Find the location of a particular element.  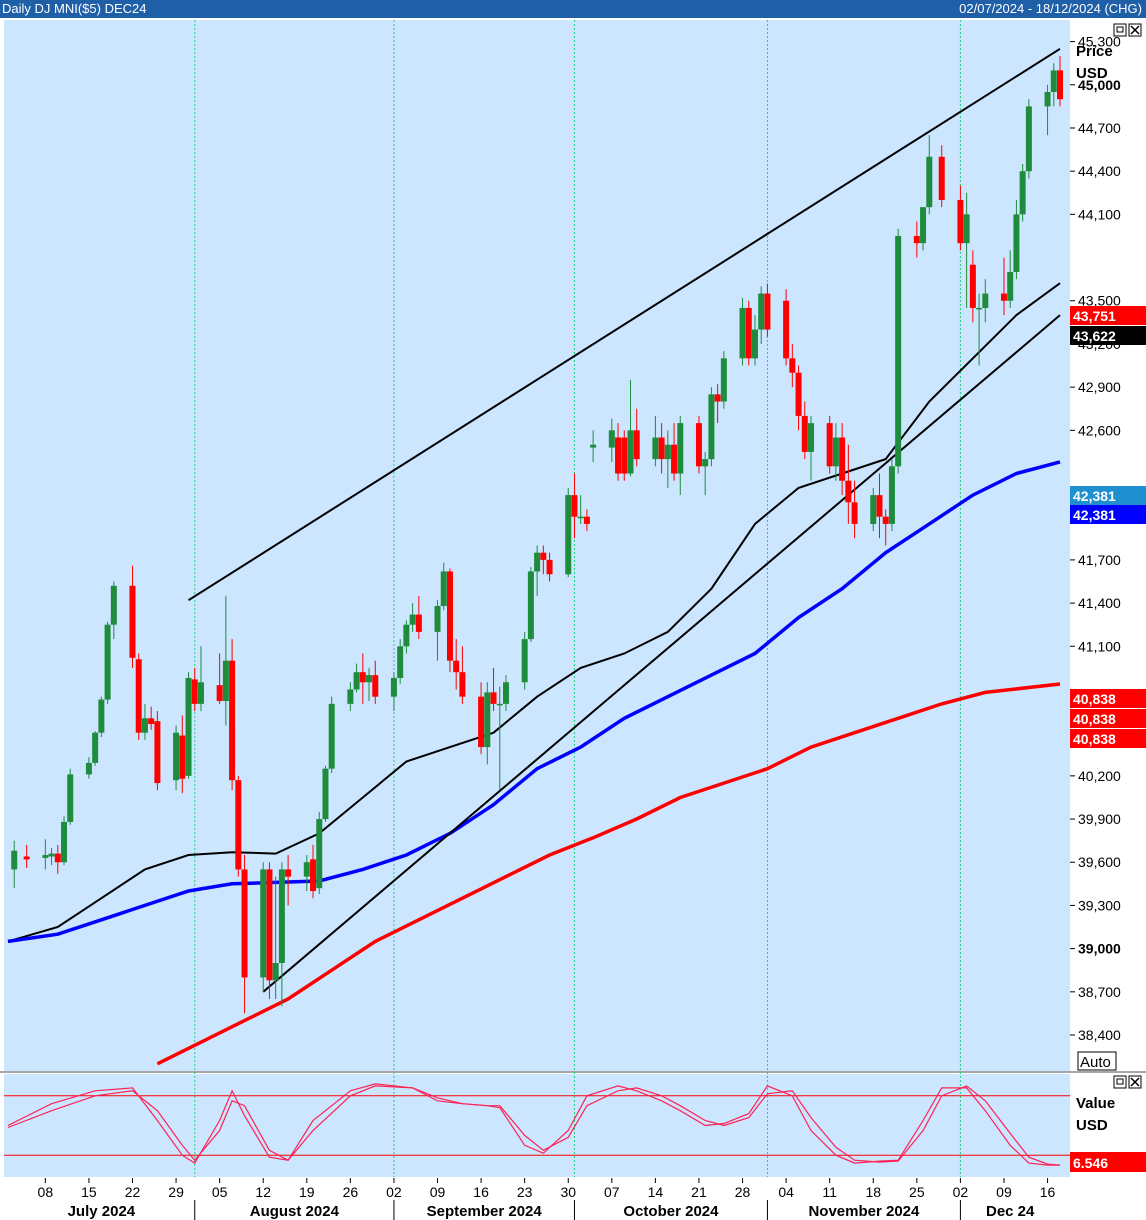

chart-title: Daily DJ MNI($5) DEC24 is located at coordinates (74, 8).